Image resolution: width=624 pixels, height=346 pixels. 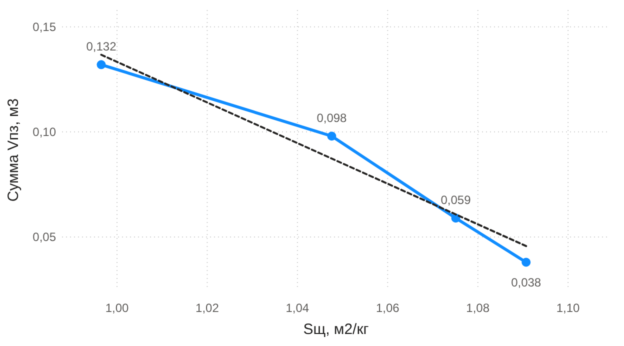 I want to click on x-tick-label: 1,10, so click(x=568, y=308).